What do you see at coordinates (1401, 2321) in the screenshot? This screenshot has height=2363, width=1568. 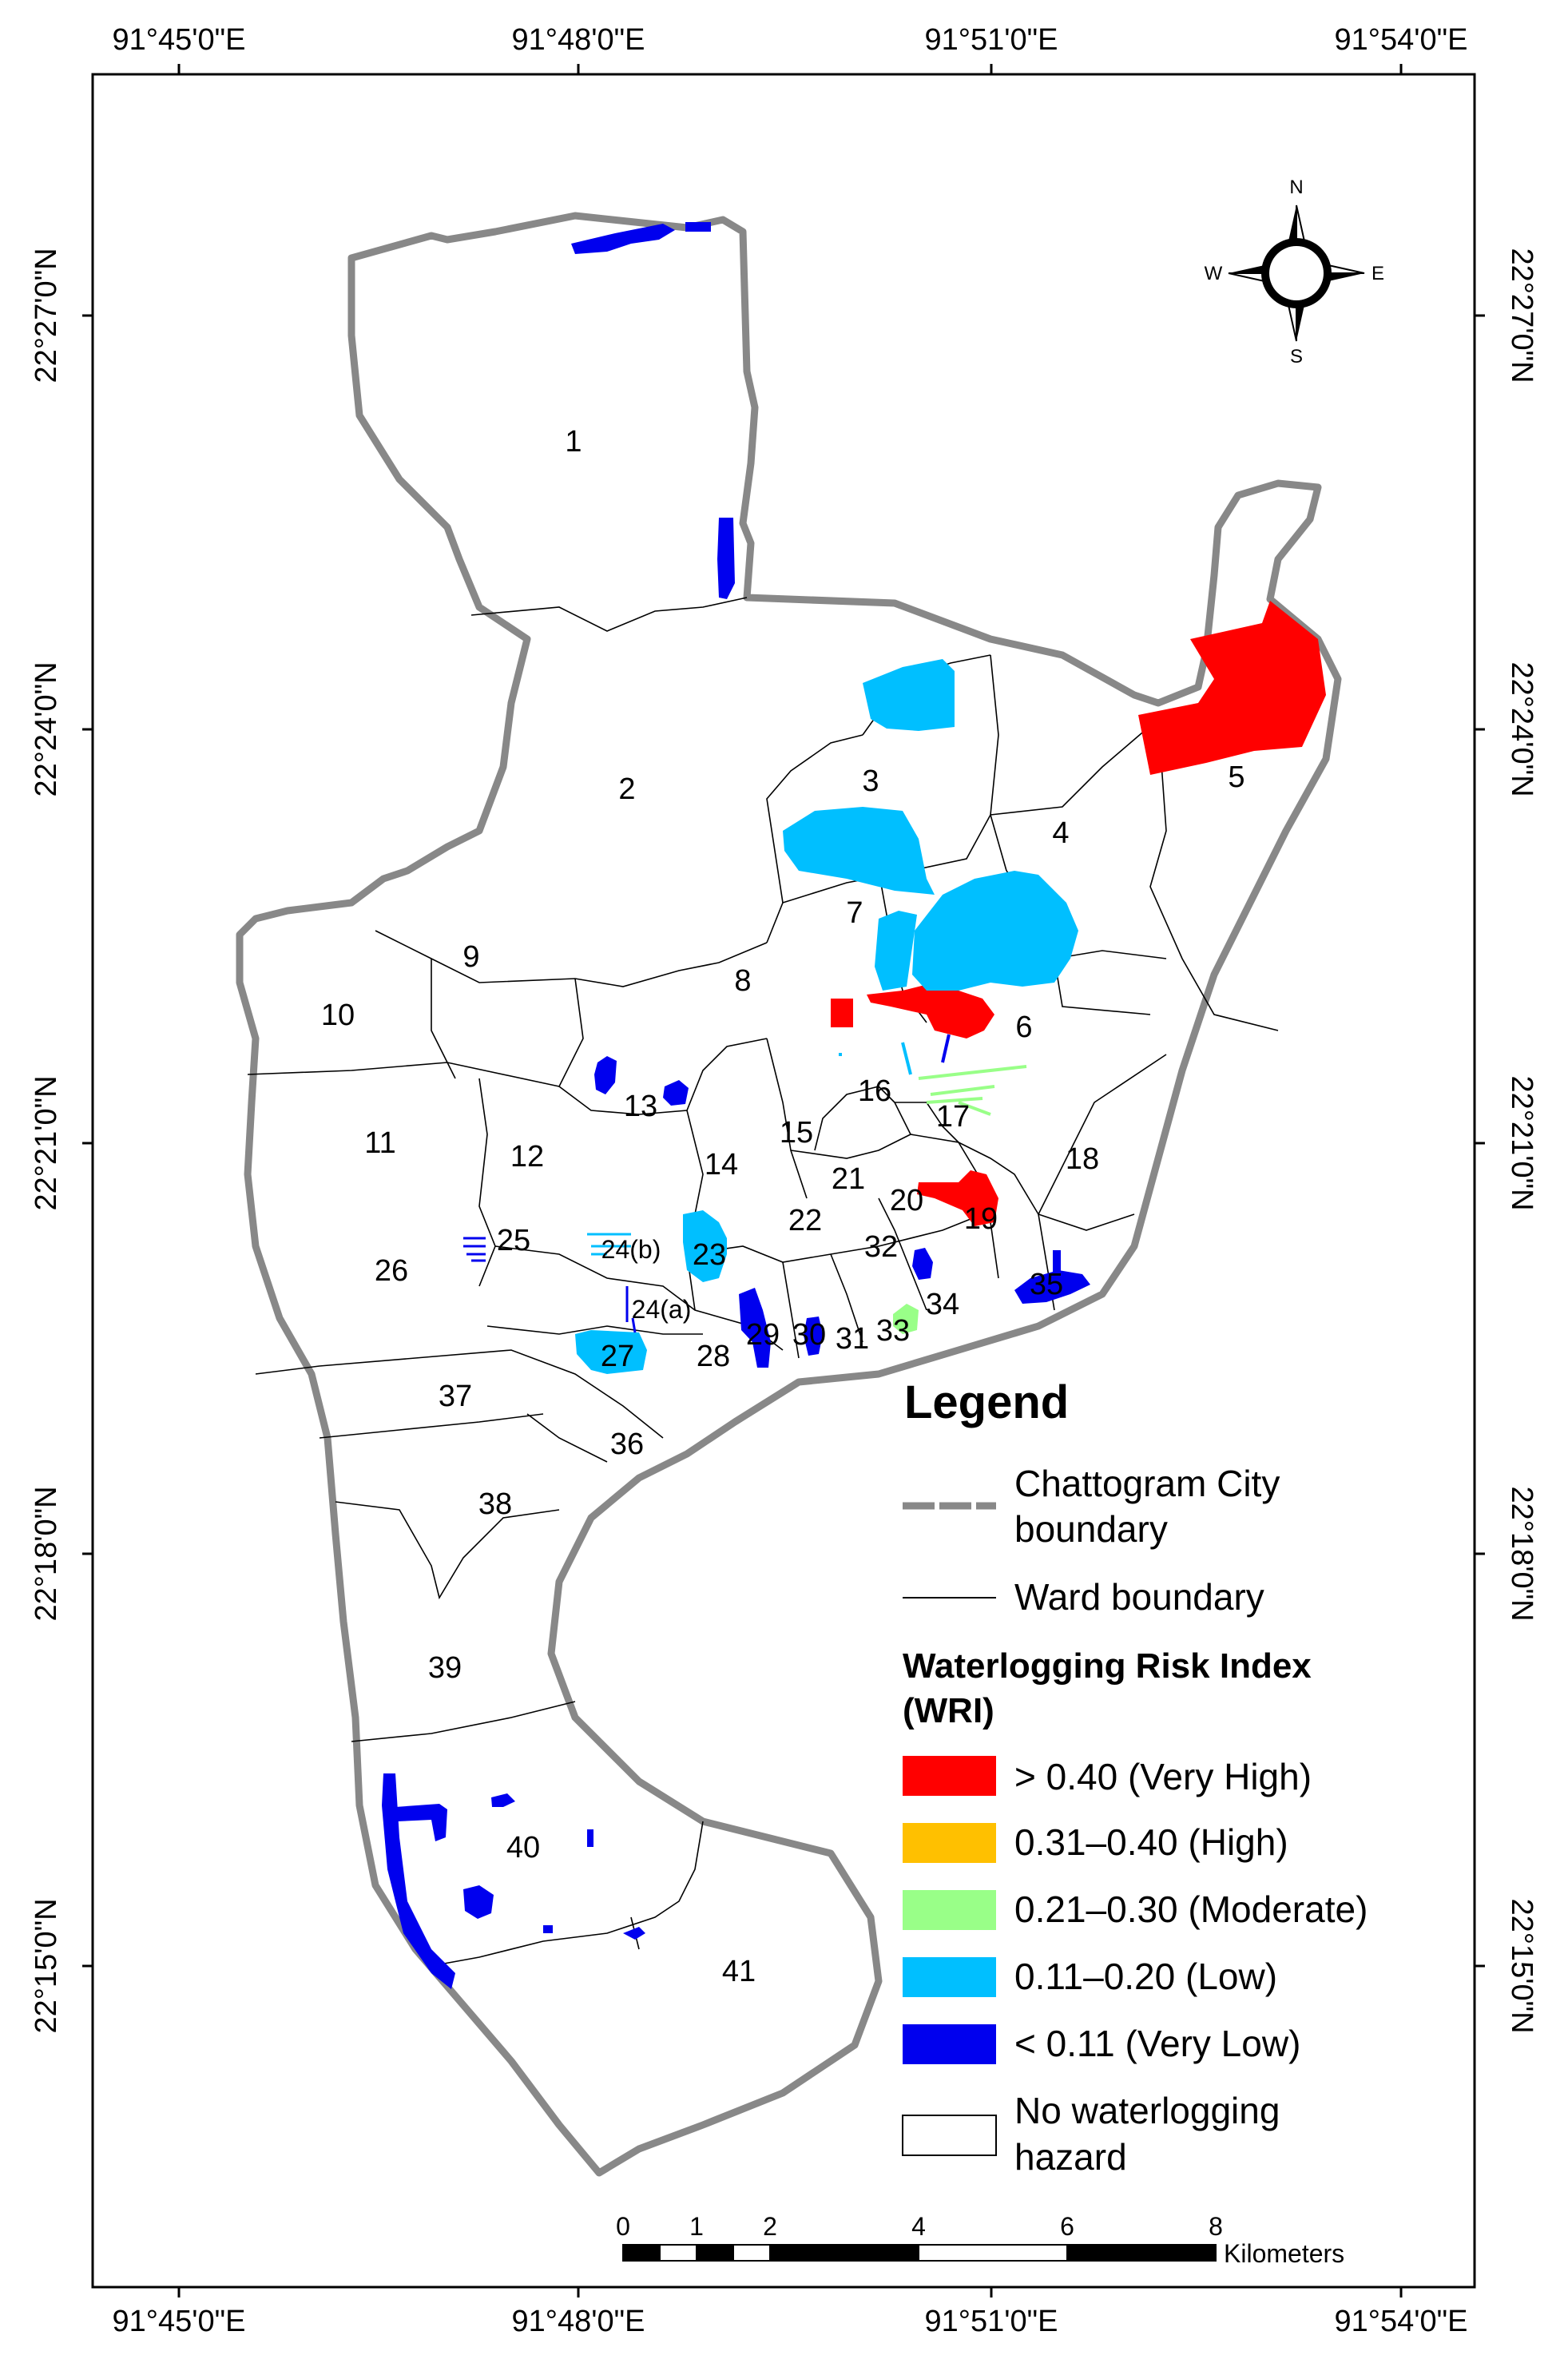 I see `lon-label-bottom-4: 91°54'0"E` at bounding box center [1401, 2321].